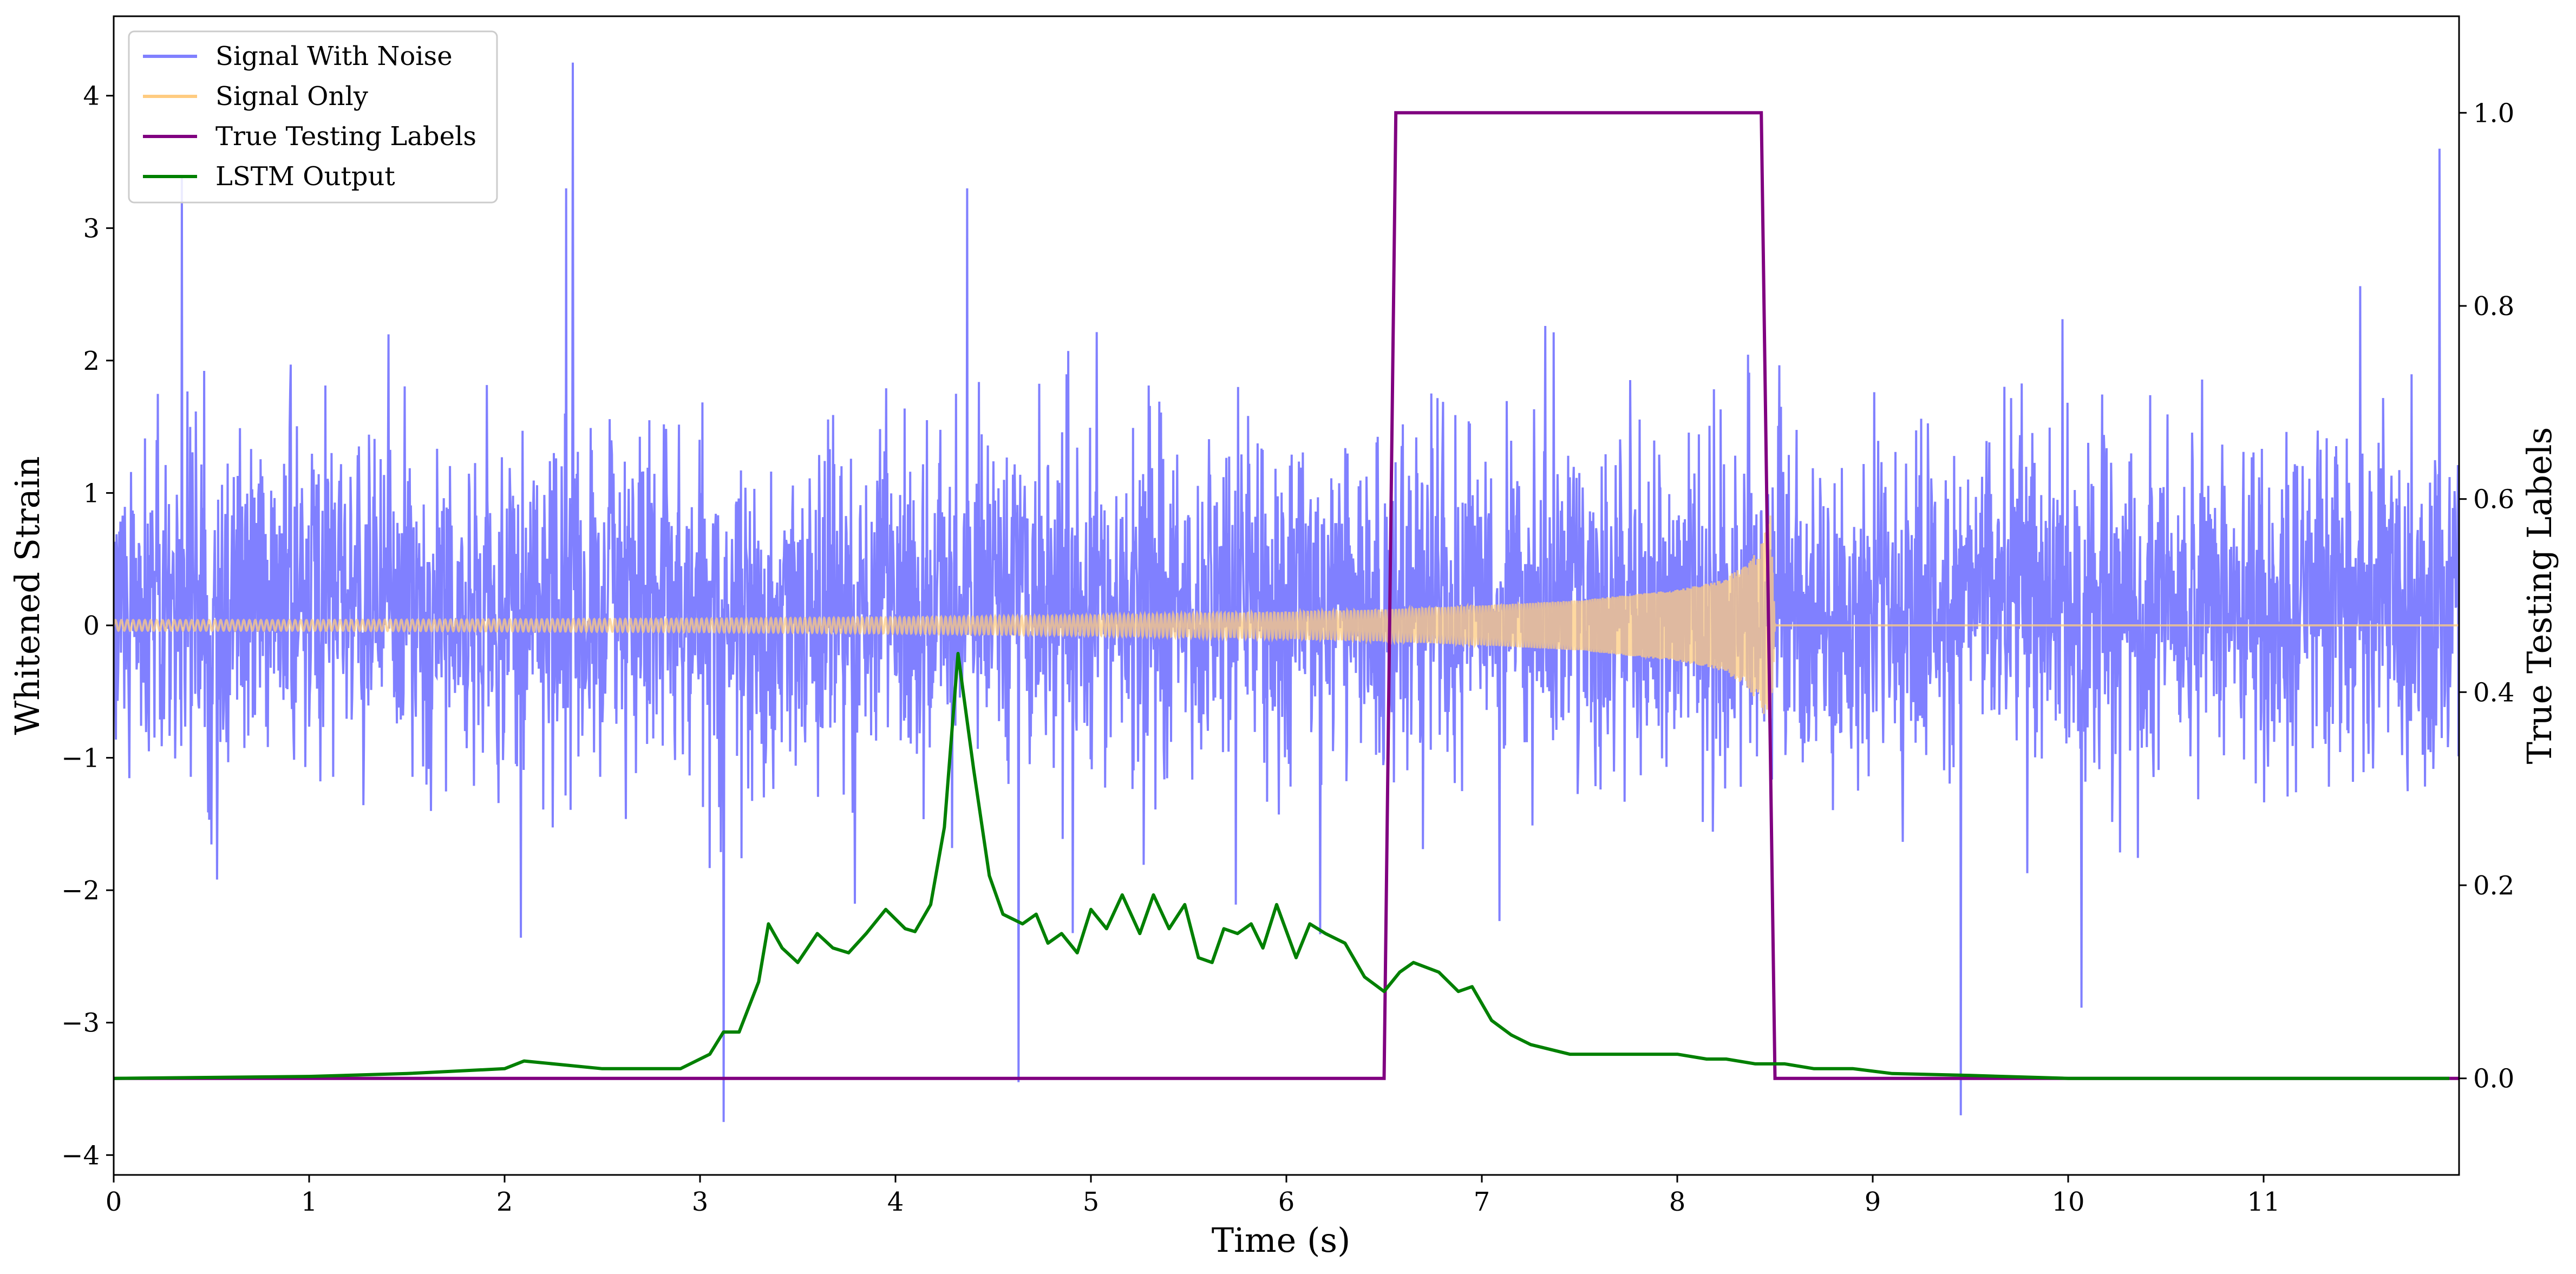  Describe the element at coordinates (92, 626) in the screenshot. I see `y-tick-label: 0` at that location.